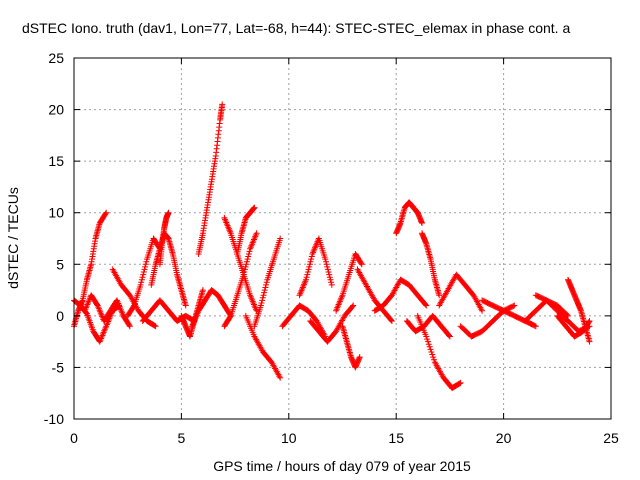  Describe the element at coordinates (74, 438) in the screenshot. I see `x-tick-label: 0` at that location.